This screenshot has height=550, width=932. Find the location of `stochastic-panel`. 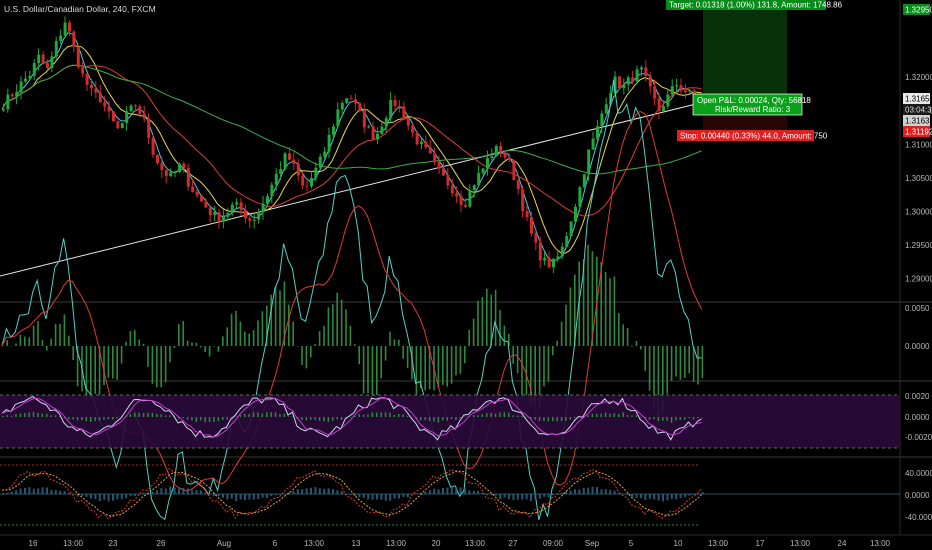

stochastic-panel is located at coordinates (450, 421).